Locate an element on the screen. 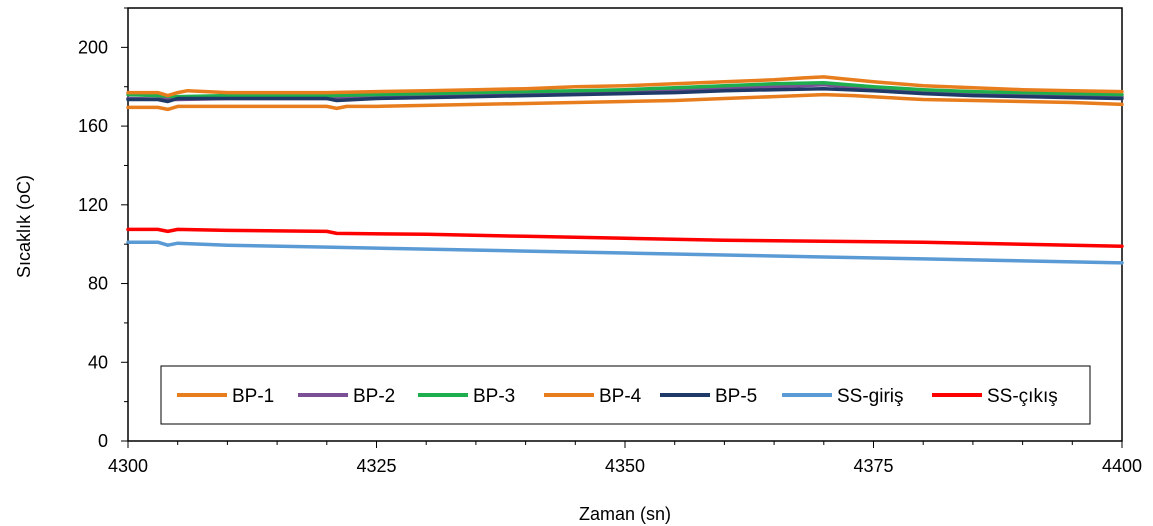  y-axis-title: Sıcaklık (oC) is located at coordinates (24, 226).